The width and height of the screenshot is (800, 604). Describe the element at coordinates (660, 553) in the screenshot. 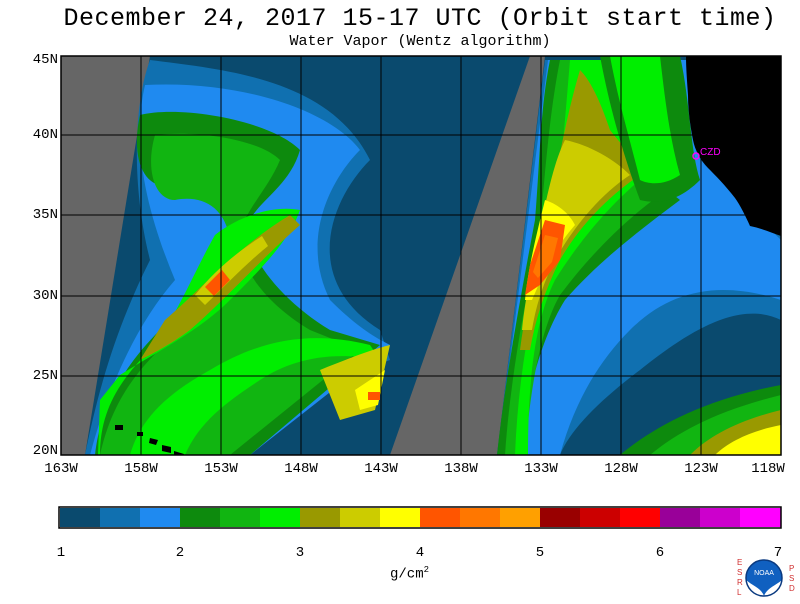

I see `colorbar-tick-6: 6` at that location.